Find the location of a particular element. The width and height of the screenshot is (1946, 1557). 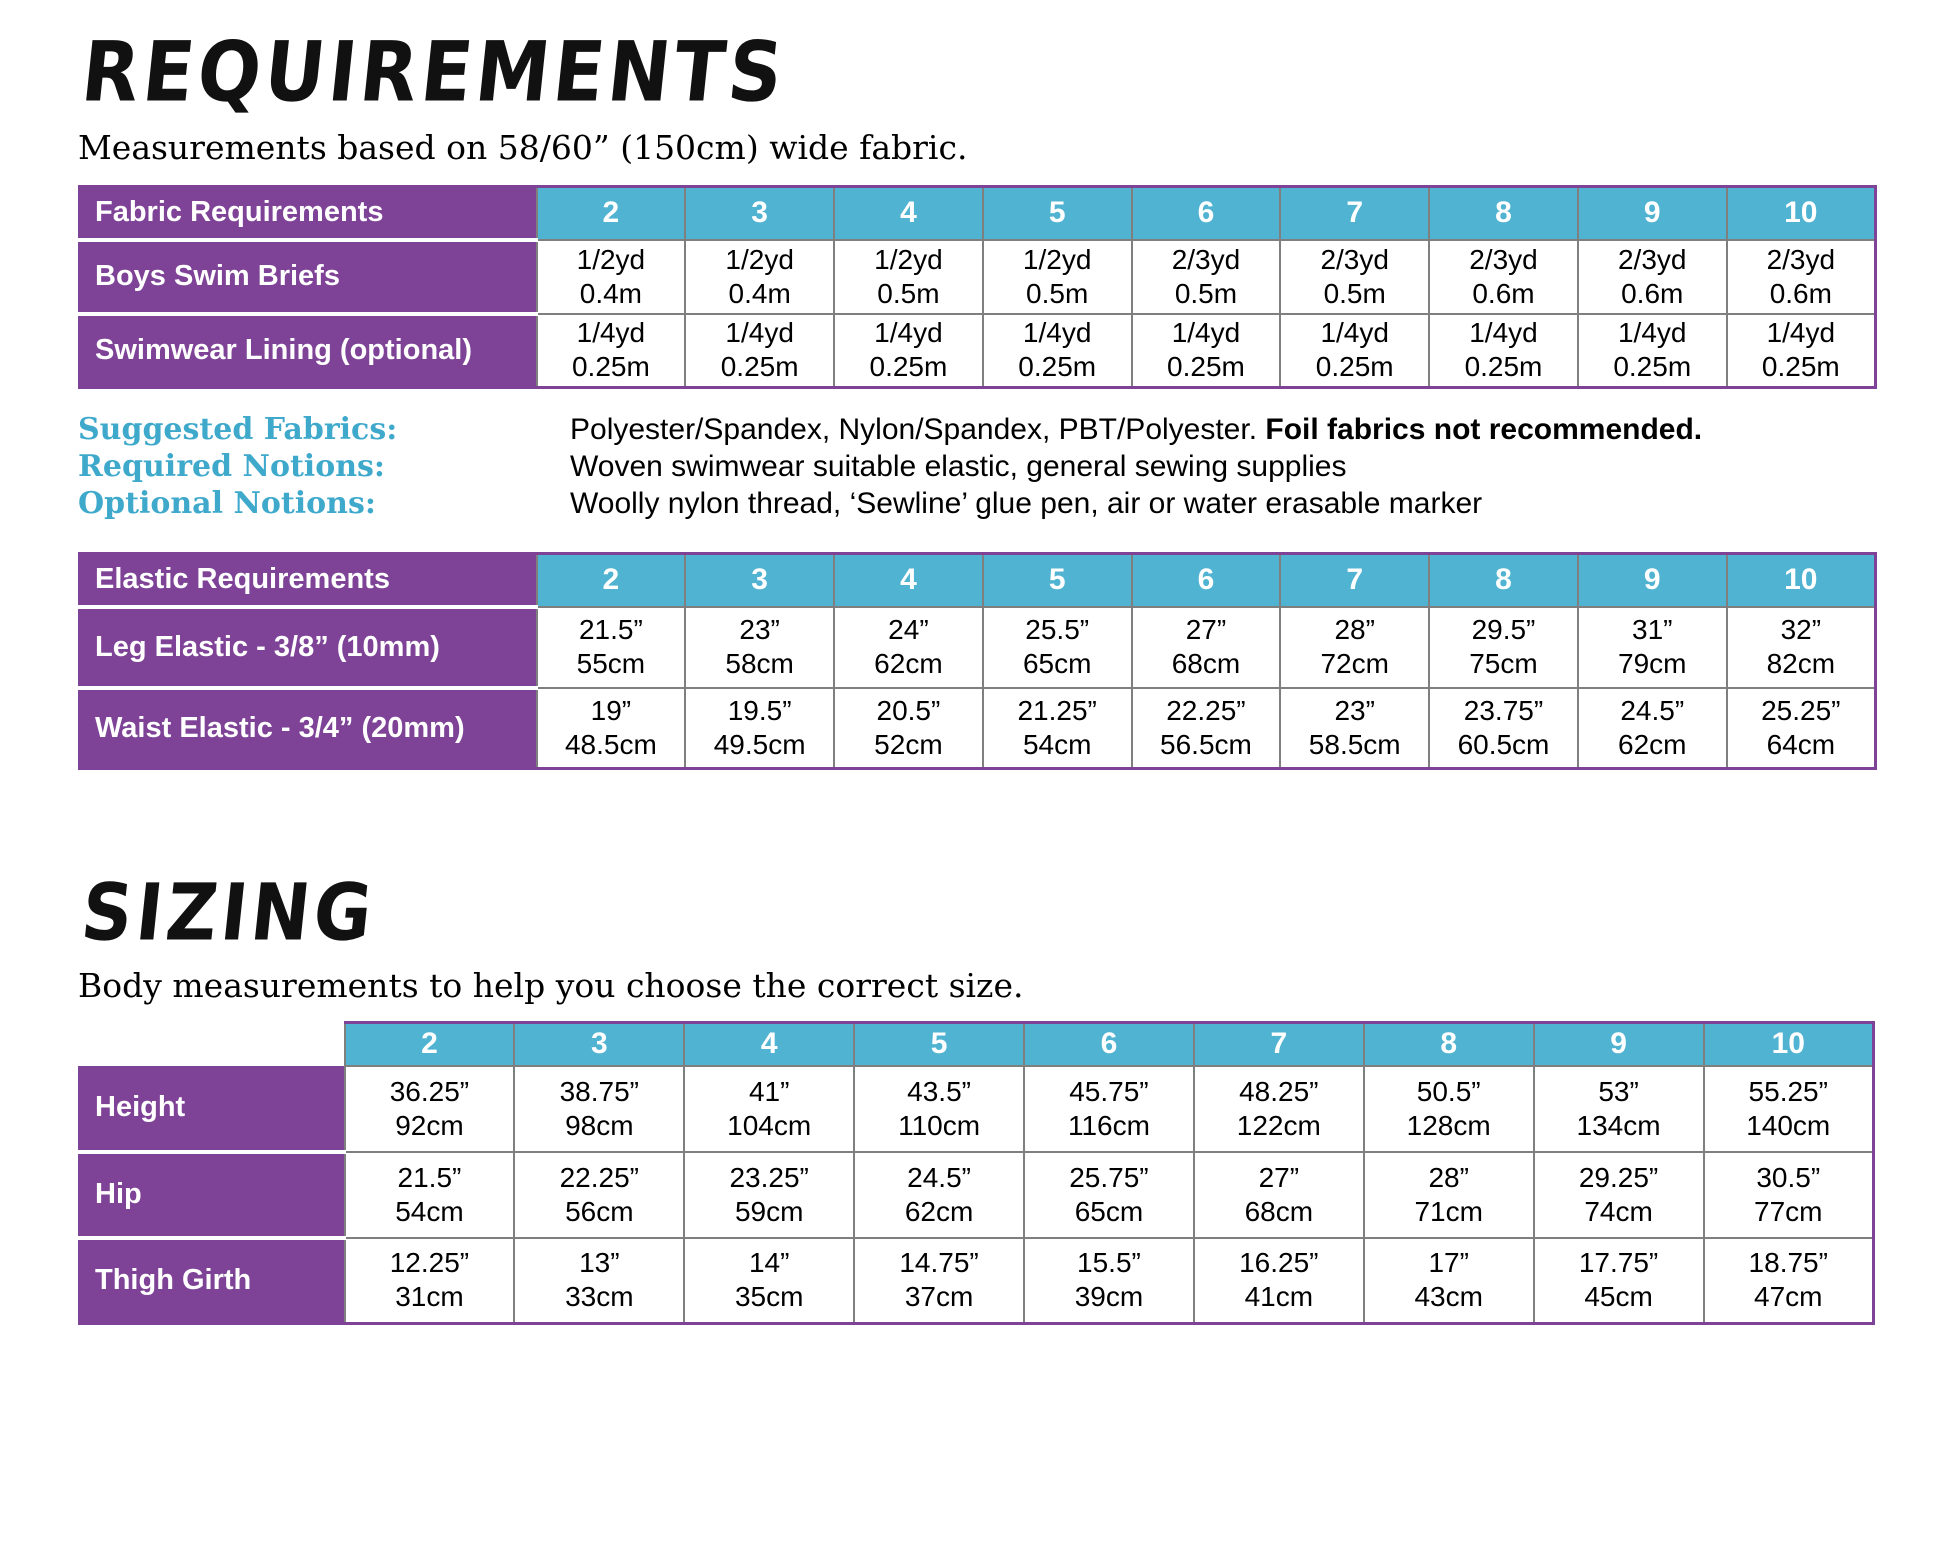

metric-value: 64cm is located at coordinates (1801, 744).